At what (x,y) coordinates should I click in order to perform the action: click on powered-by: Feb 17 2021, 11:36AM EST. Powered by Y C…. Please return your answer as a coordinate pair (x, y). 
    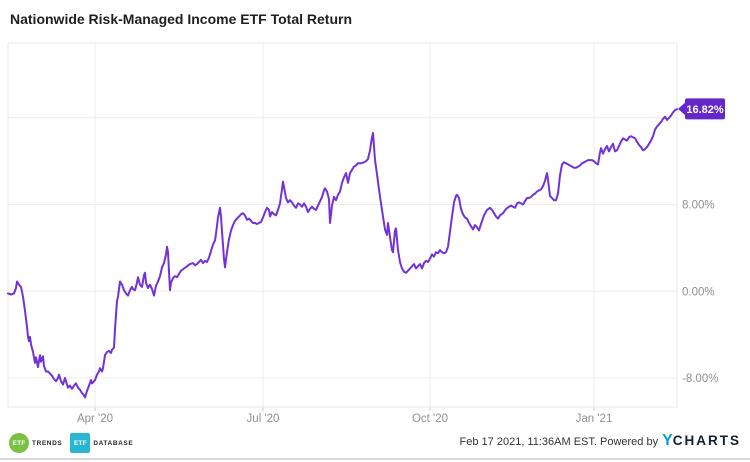
    Looking at the image, I should click on (600, 441).